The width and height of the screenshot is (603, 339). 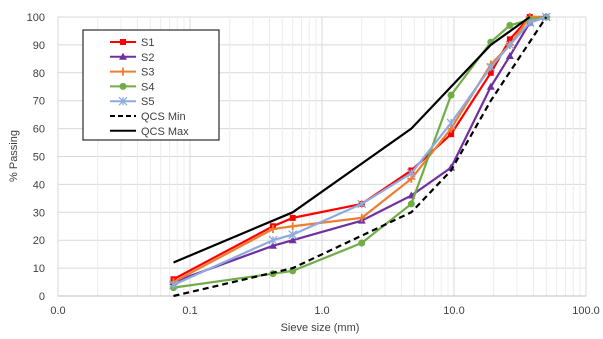 What do you see at coordinates (39, 130) in the screenshot?
I see `y-tick-label: 60` at bounding box center [39, 130].